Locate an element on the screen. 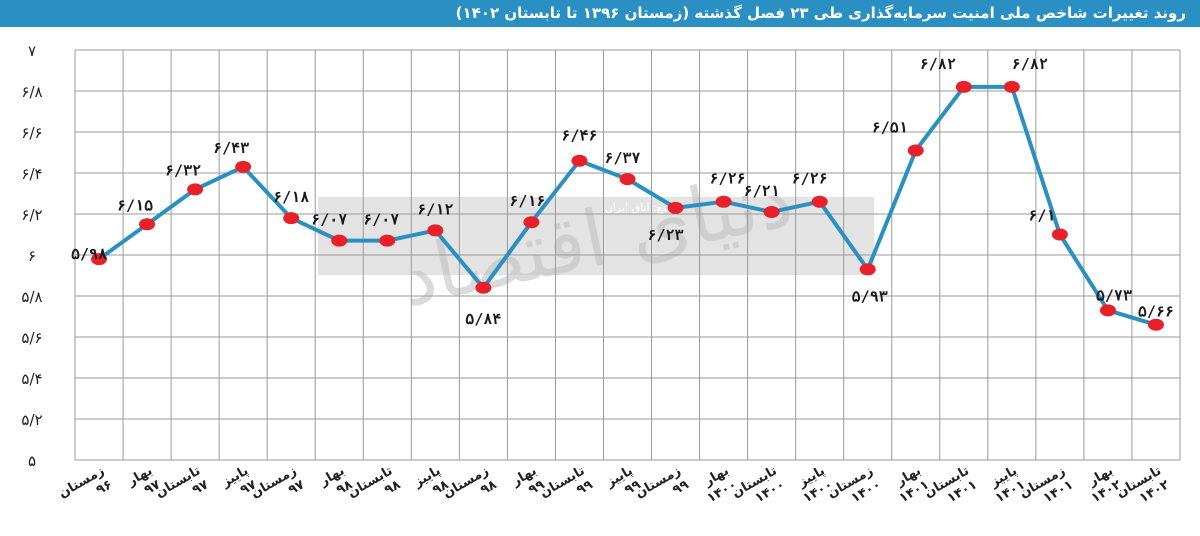  data-label: ۵/۸۴ is located at coordinates (483, 319).